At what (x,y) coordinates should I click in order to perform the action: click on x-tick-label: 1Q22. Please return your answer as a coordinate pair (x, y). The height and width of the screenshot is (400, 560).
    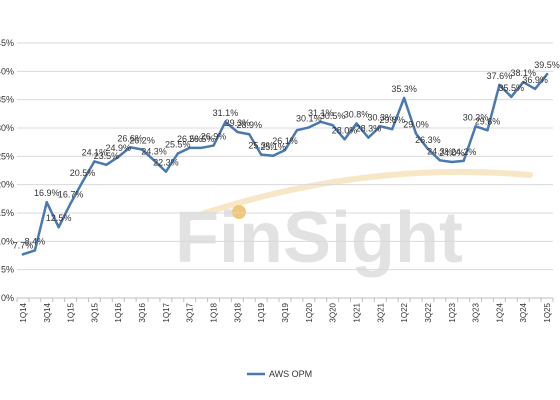
    Looking at the image, I should click on (404, 312).